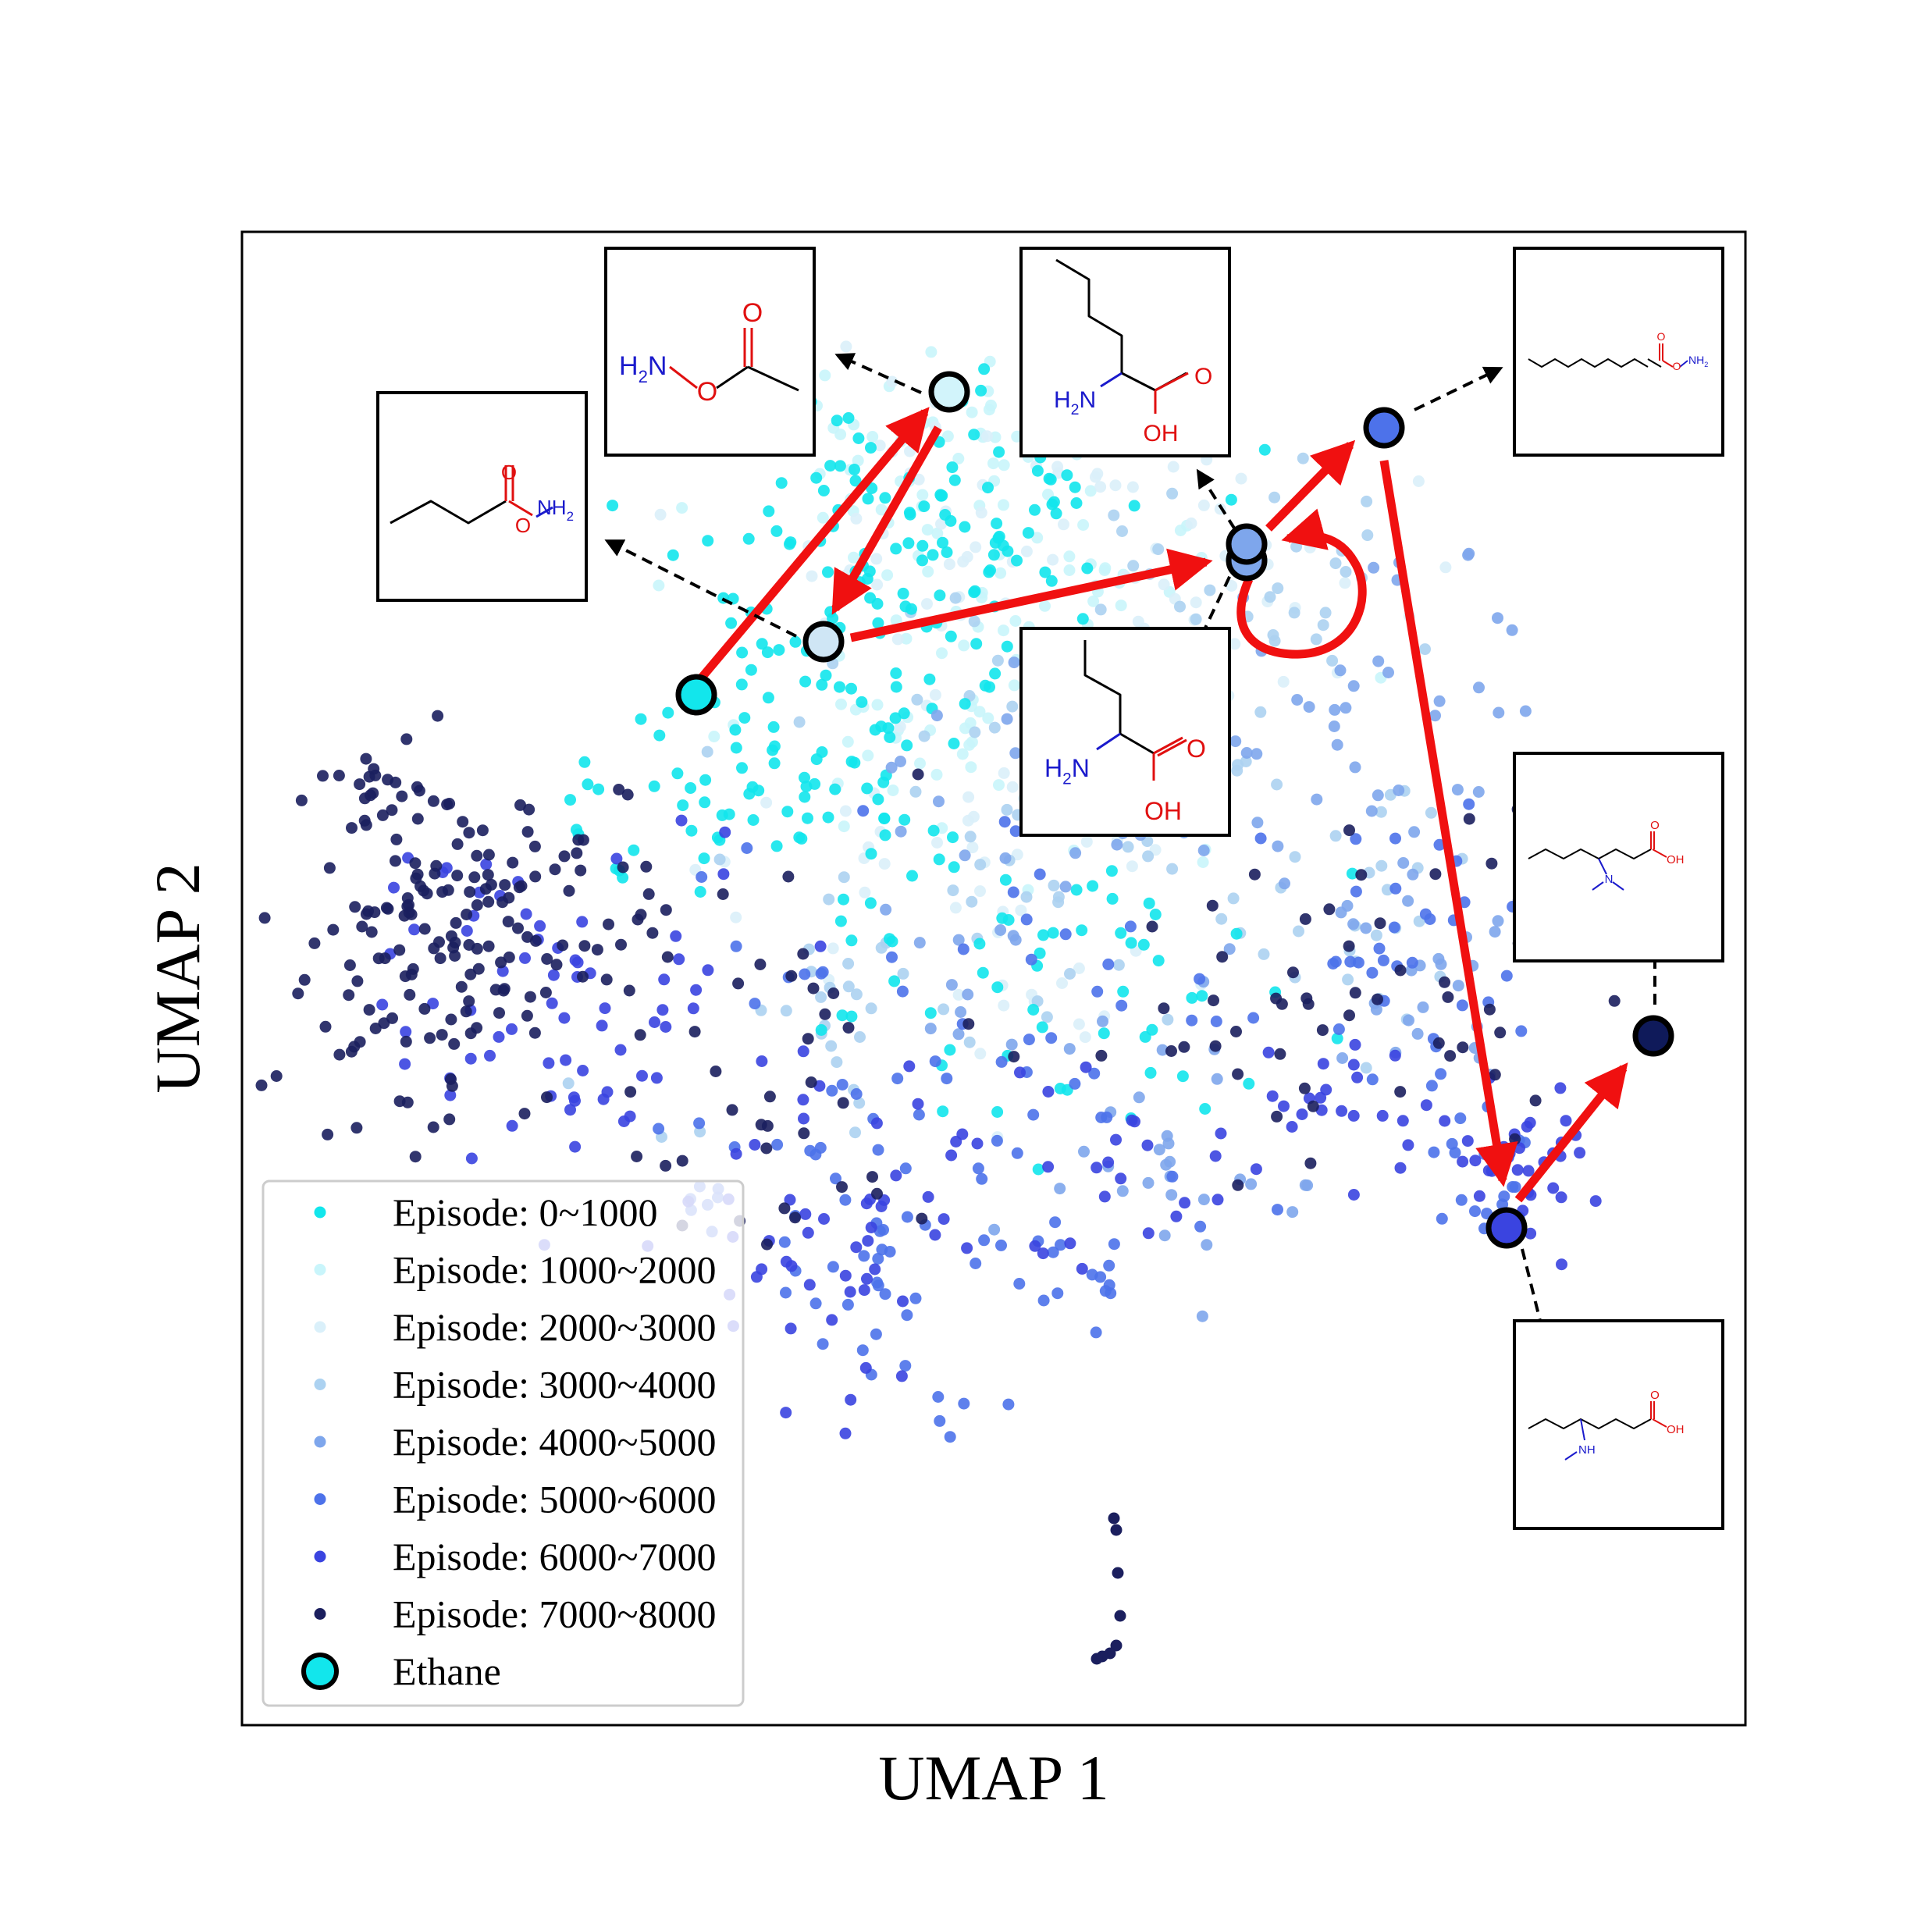  Describe the element at coordinates (707, 392) in the screenshot. I see `atom-label: O` at that location.